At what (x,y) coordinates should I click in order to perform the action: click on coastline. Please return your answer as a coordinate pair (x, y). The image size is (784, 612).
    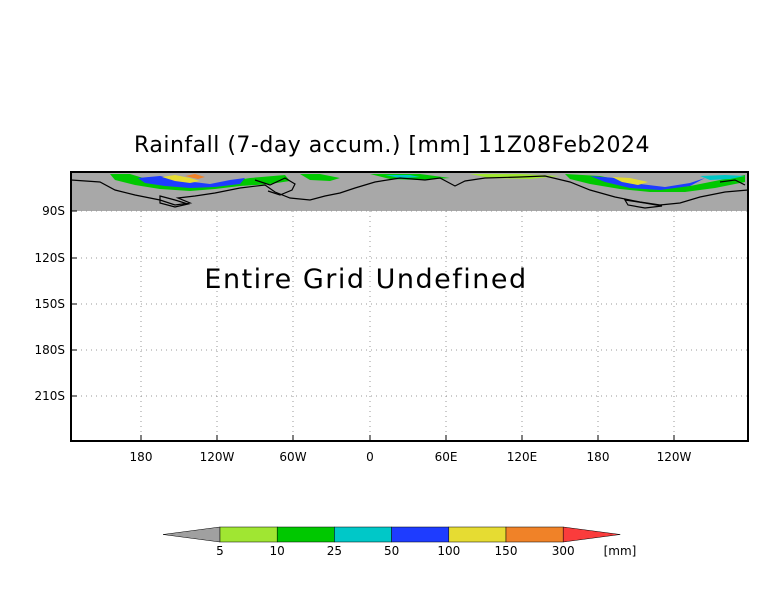
    Looking at the image, I should click on (409, 192).